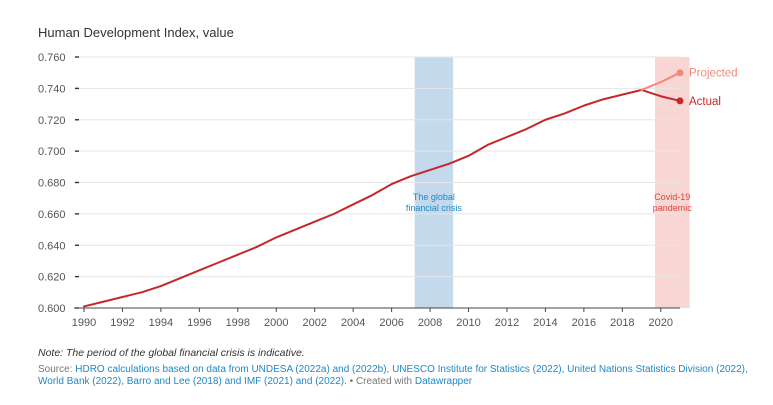  What do you see at coordinates (434, 197) in the screenshot?
I see `band-label-0-0: The global` at bounding box center [434, 197].